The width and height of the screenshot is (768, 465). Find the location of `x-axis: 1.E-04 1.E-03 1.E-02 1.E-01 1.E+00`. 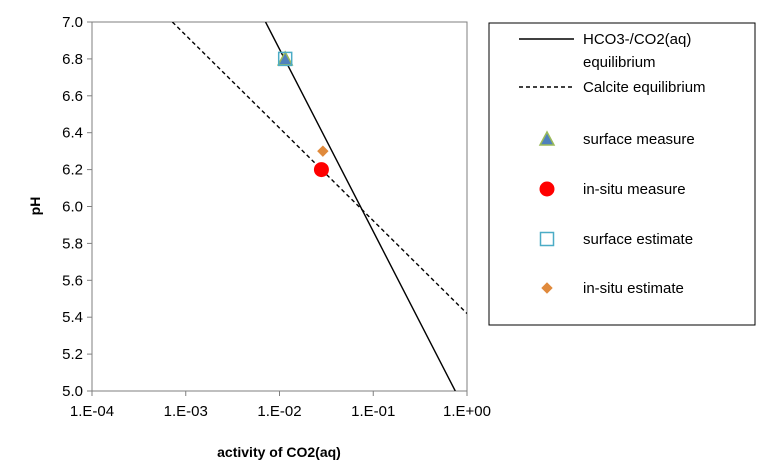

x-axis: 1.E-04 1.E-03 1.E-02 1.E-01 1.E+00 is located at coordinates (280, 405).